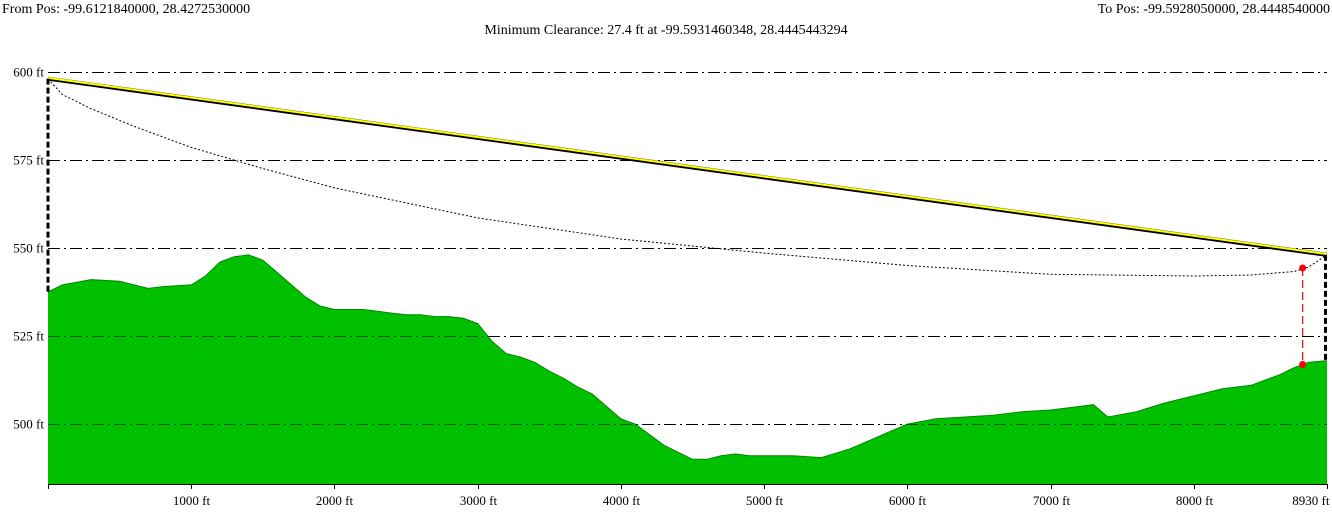 The image size is (1332, 512). What do you see at coordinates (1213, 9) in the screenshot?
I see `to-position-label: To Pos: -99.5928050000, 28.4448540000` at bounding box center [1213, 9].